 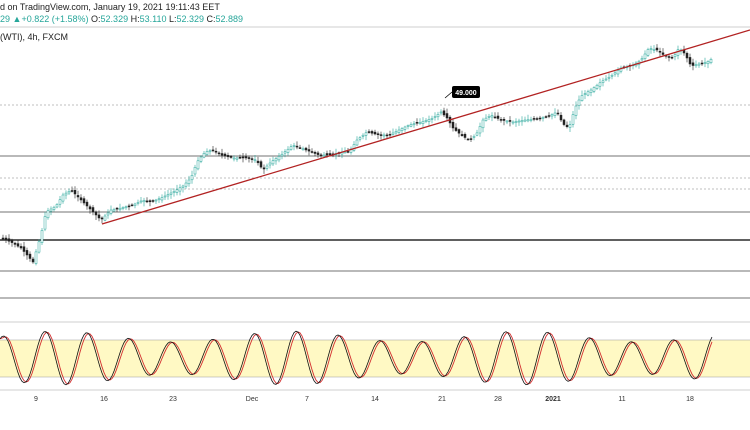 What do you see at coordinates (17, 19) in the screenshot?
I see `up-arrow-icon: ▲` at bounding box center [17, 19].